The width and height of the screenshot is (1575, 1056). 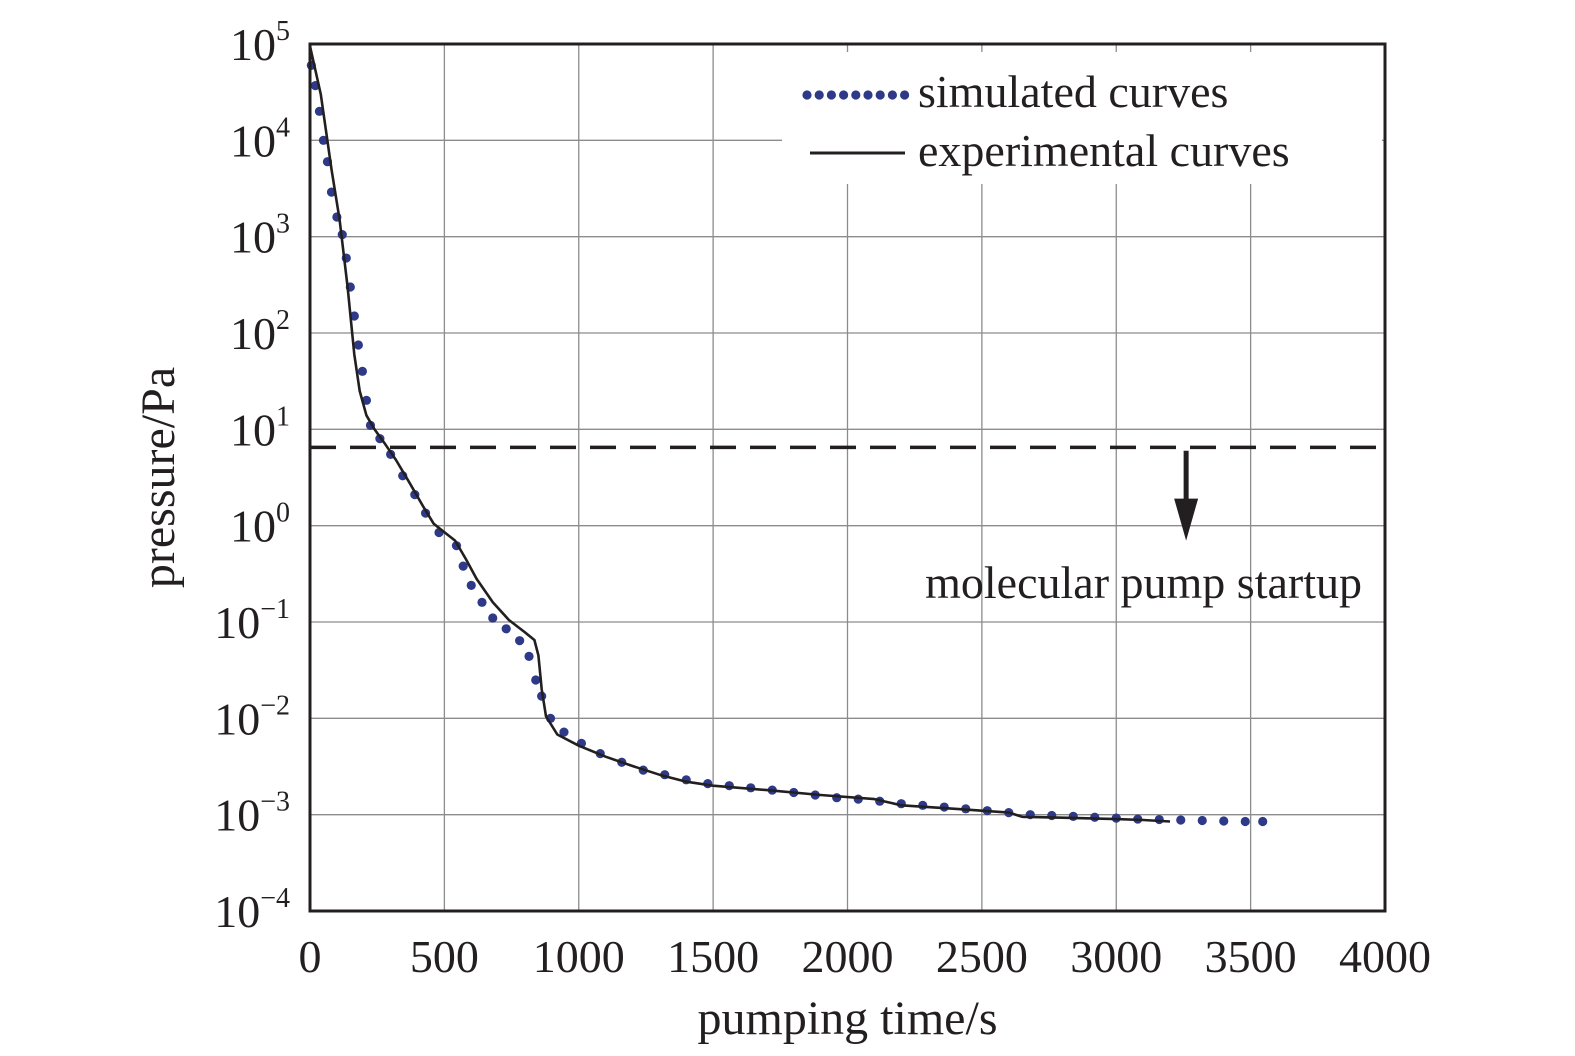 What do you see at coordinates (1385, 956) in the screenshot?
I see `x-tick-label: 4000` at bounding box center [1385, 956].